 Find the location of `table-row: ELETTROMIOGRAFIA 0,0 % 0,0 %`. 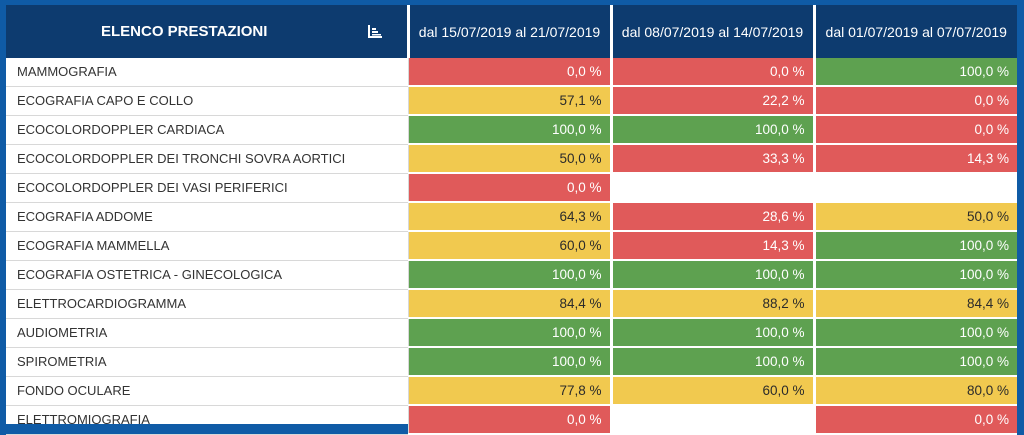

table-row: ELETTROMIOGRAFIA 0,0 % 0,0 % is located at coordinates (511, 420).